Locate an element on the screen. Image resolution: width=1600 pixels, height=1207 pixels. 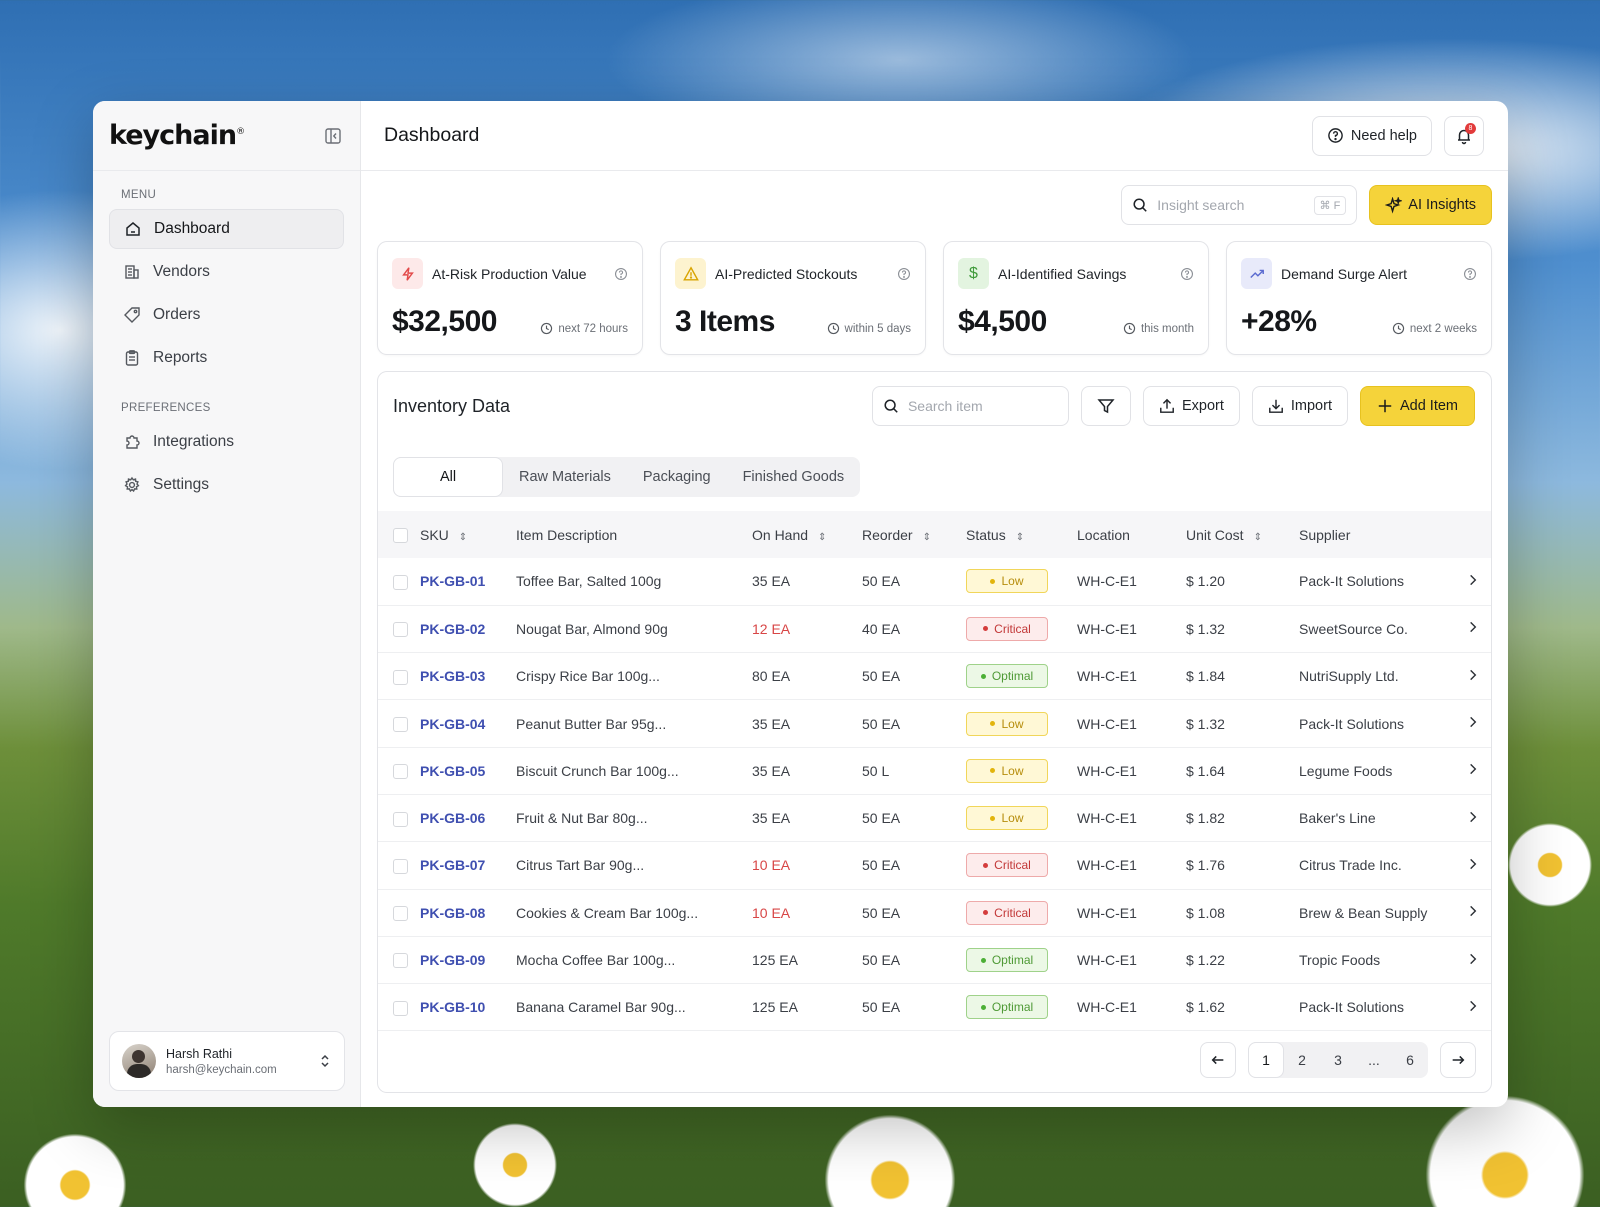
prev-page-button is located at coordinates (1218, 1060).